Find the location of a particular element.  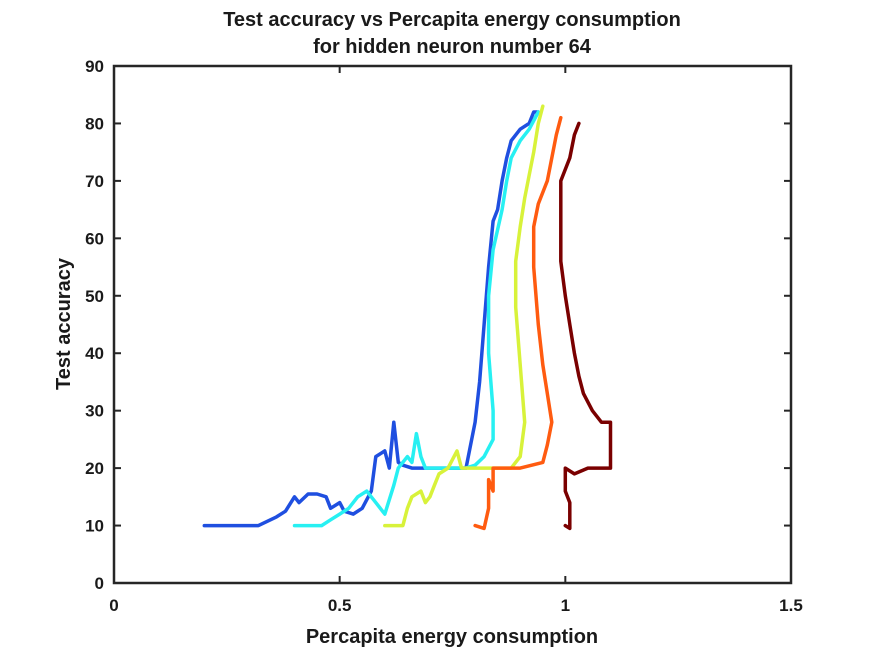

y-tick-label-9: 90 is located at coordinates (94, 66).